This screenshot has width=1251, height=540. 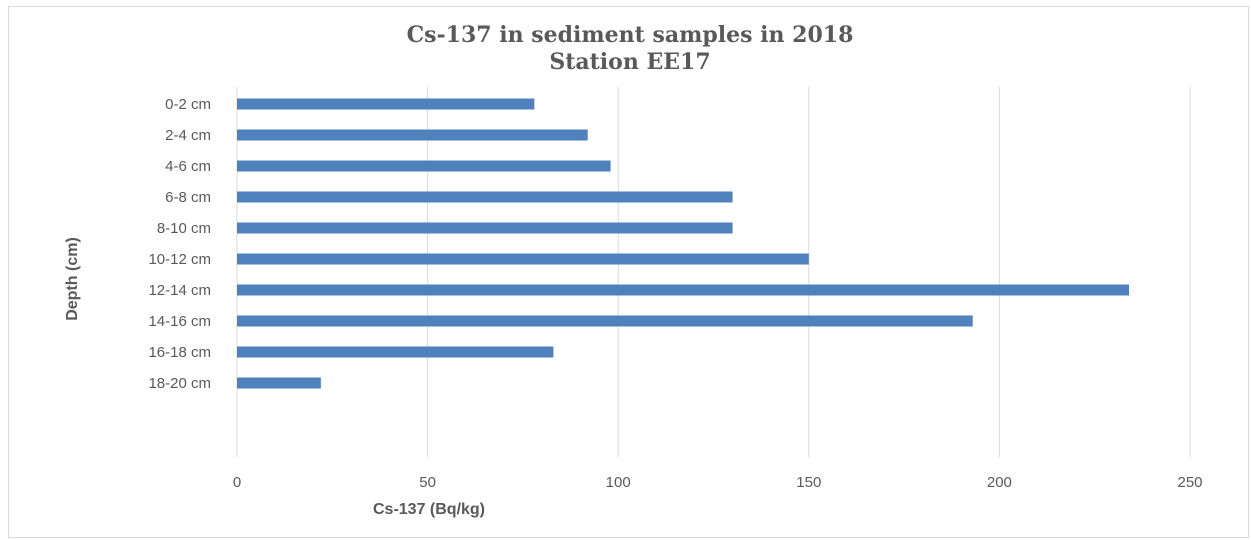 What do you see at coordinates (1189, 482) in the screenshot?
I see `x-tick-label: 250` at bounding box center [1189, 482].